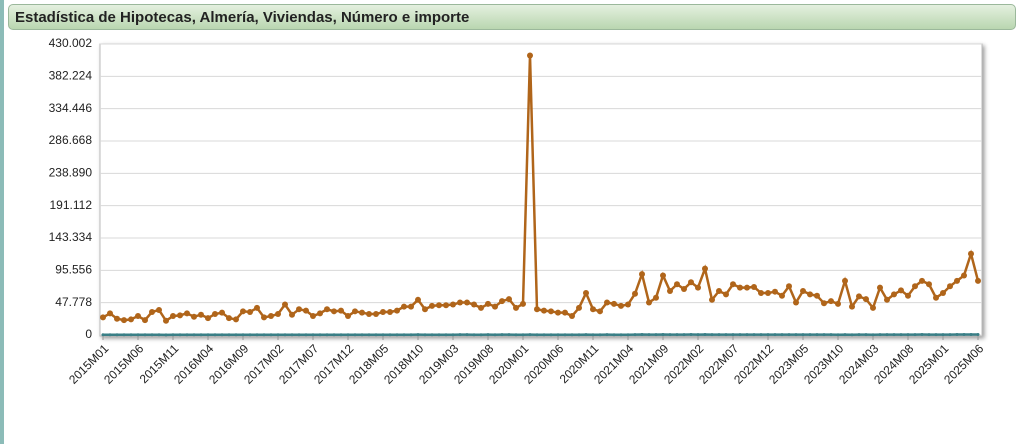 The height and width of the screenshot is (444, 1024). I want to click on y-tick-label: 191.112, so click(71, 205).